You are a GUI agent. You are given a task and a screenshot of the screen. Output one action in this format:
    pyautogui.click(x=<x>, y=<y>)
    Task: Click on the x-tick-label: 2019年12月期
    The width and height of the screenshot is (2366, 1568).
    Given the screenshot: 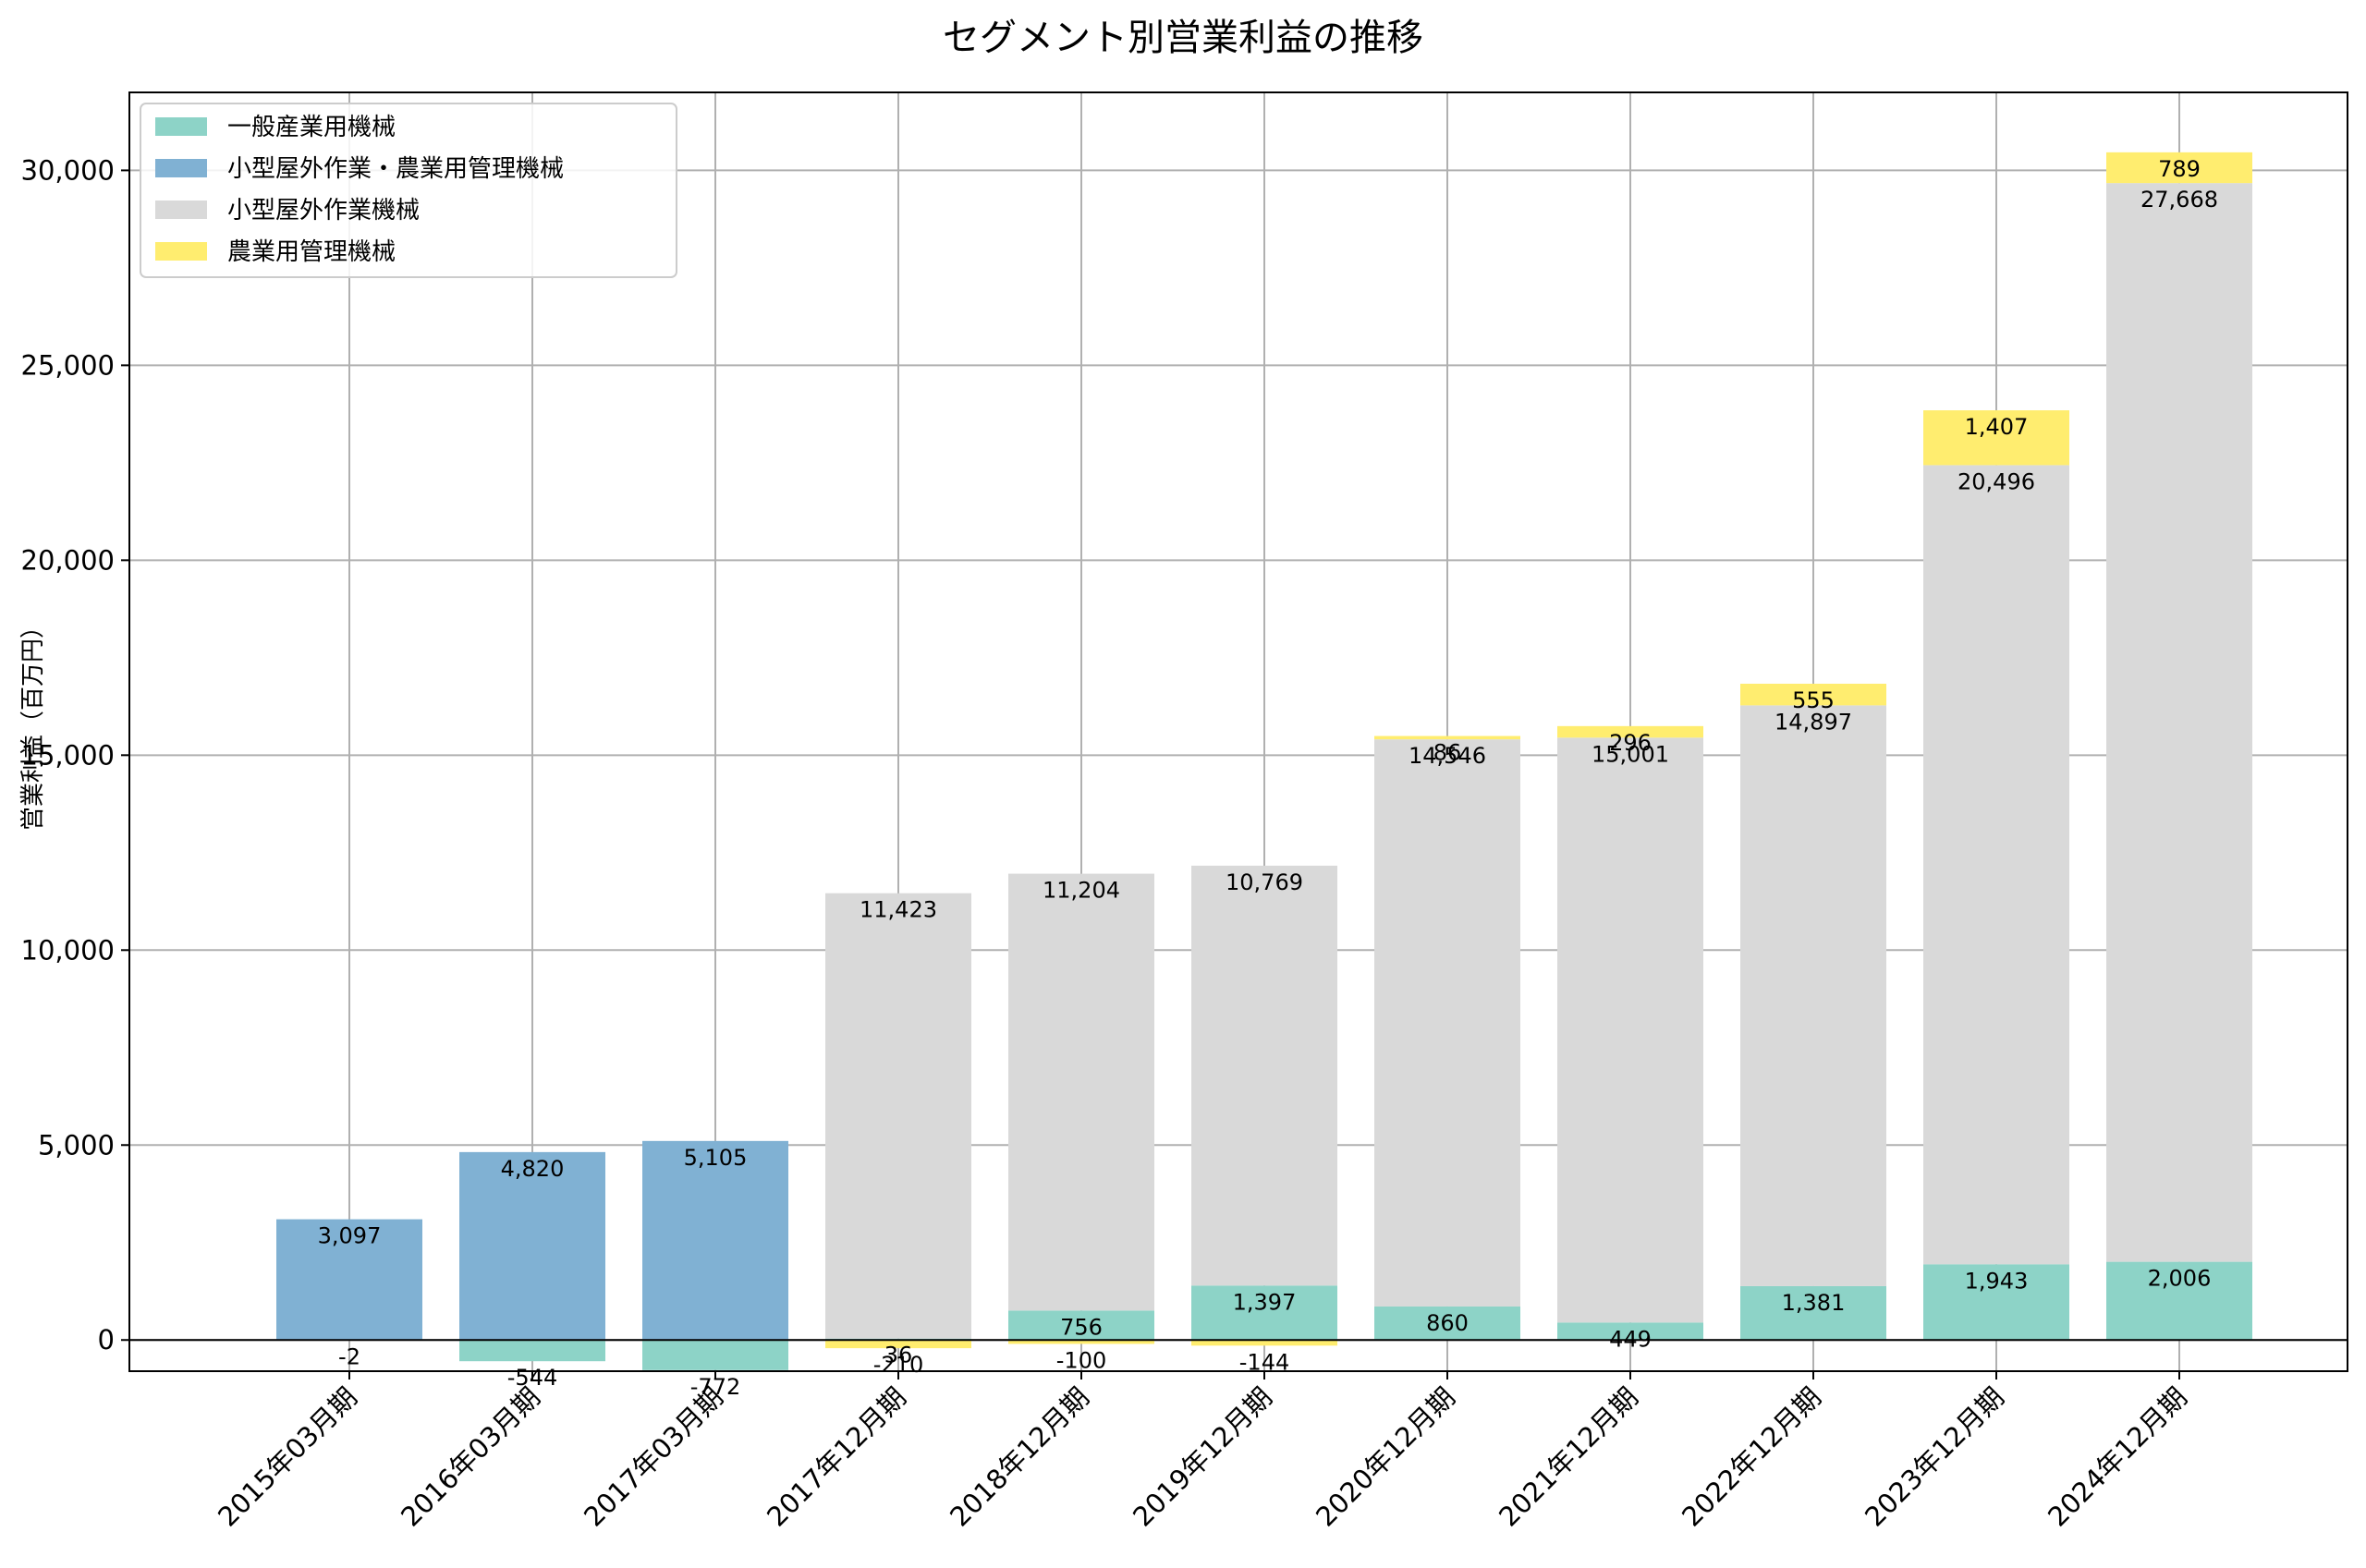 What is the action you would take?
    pyautogui.click(x=1202, y=1457)
    